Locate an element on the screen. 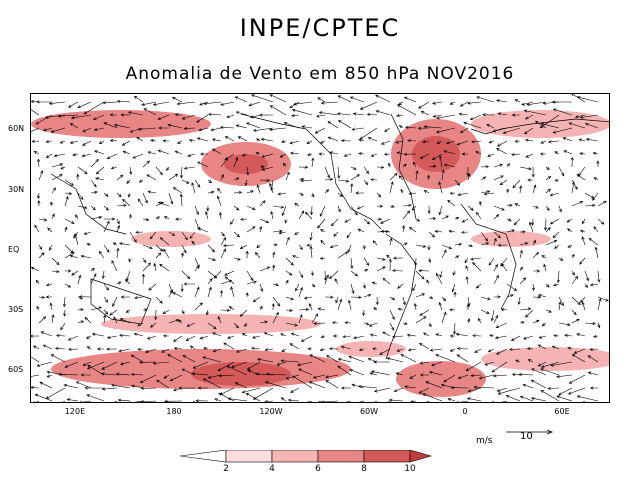 The width and height of the screenshot is (640, 494). lat-label-60n: 60N is located at coordinates (16, 128).